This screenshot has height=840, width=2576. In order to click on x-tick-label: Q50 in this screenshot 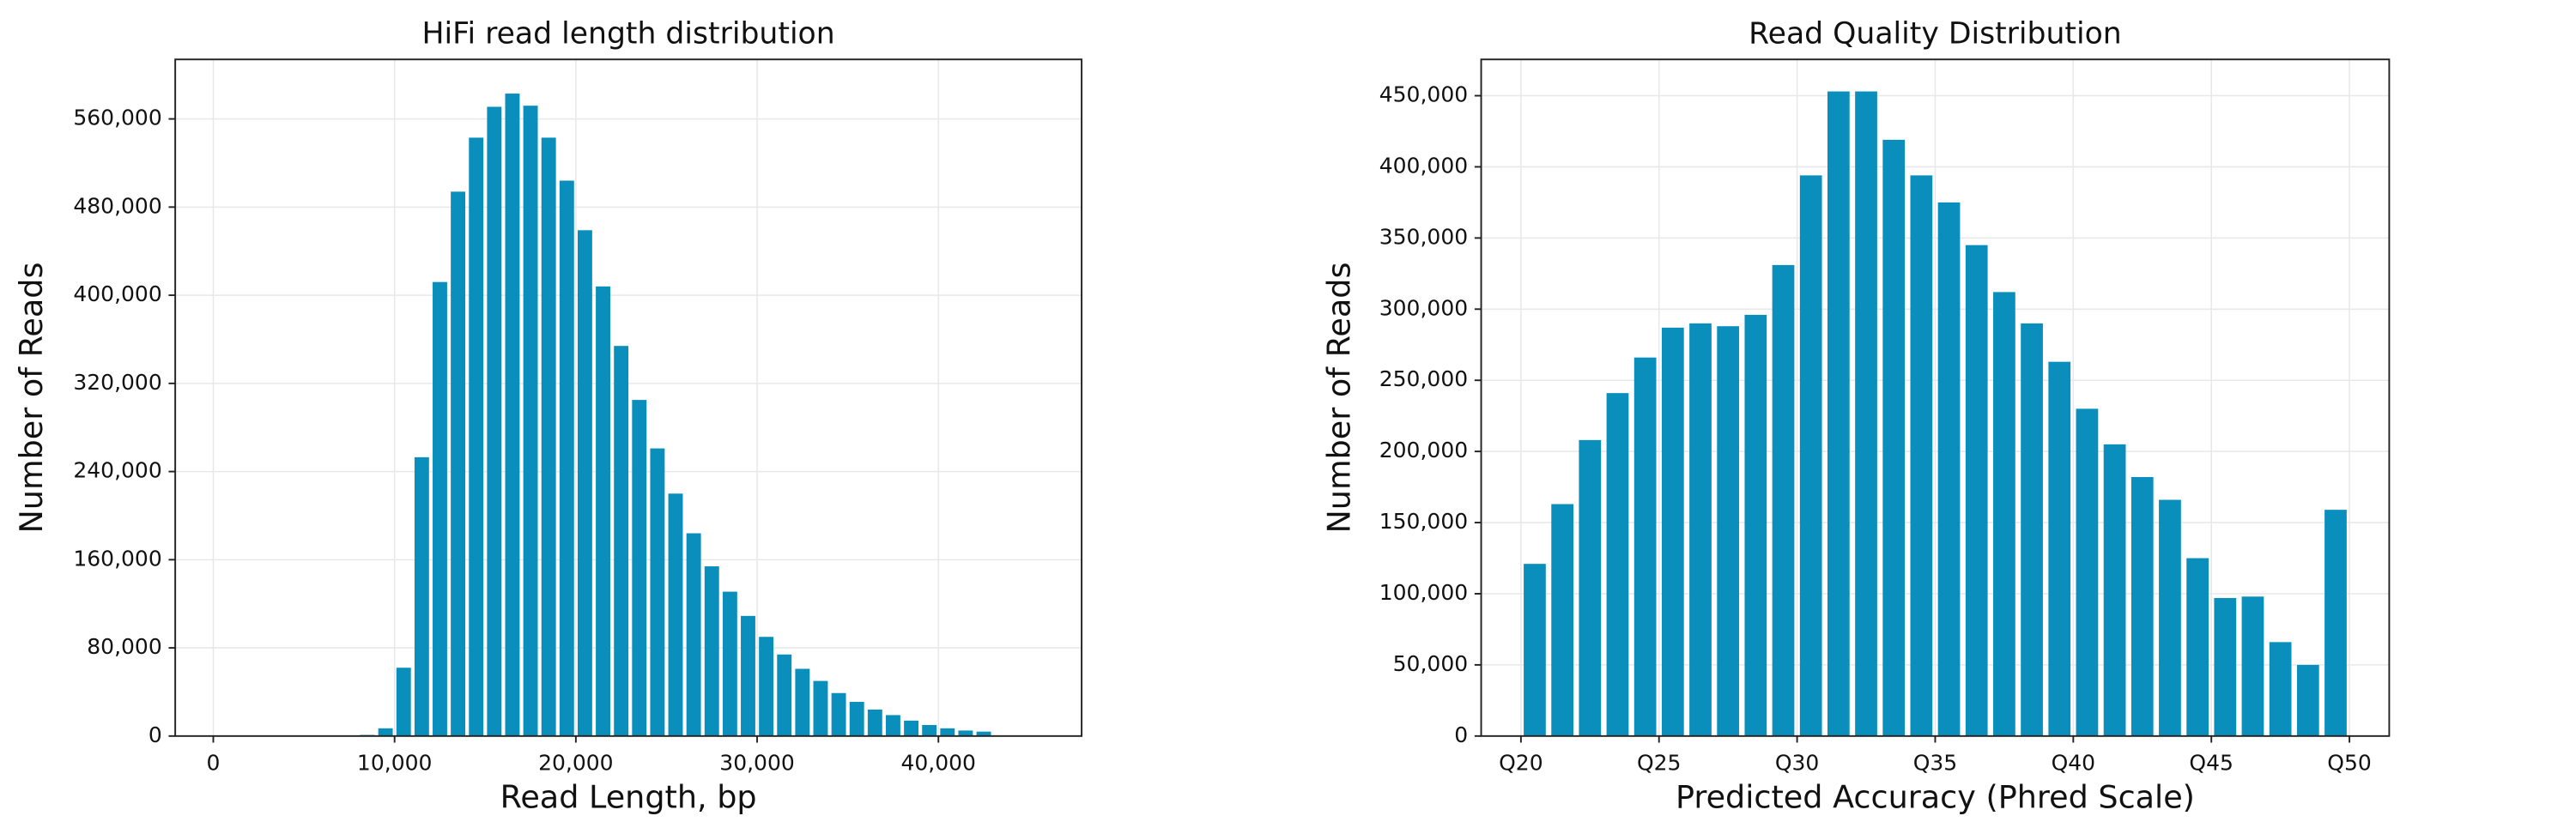, I will do `click(2349, 763)`.